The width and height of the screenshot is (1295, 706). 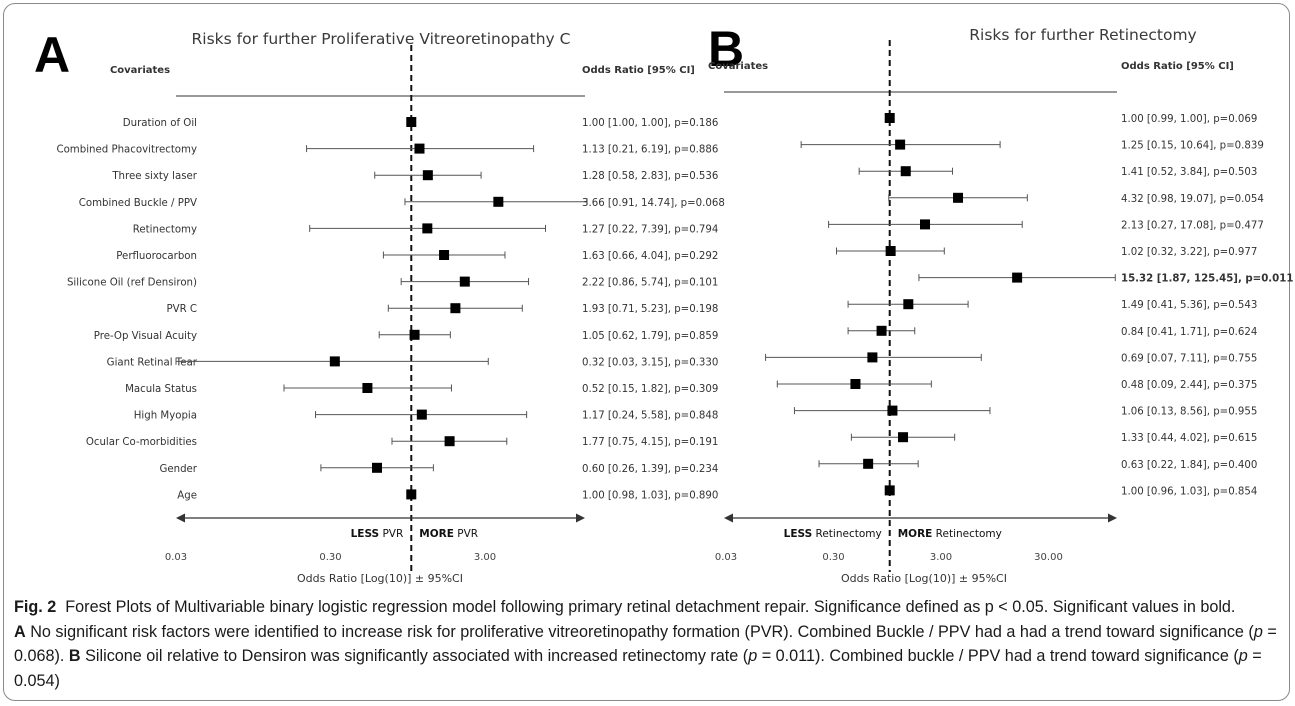 I want to click on panel-b-tick-label: 30.00, so click(x=1048, y=557).